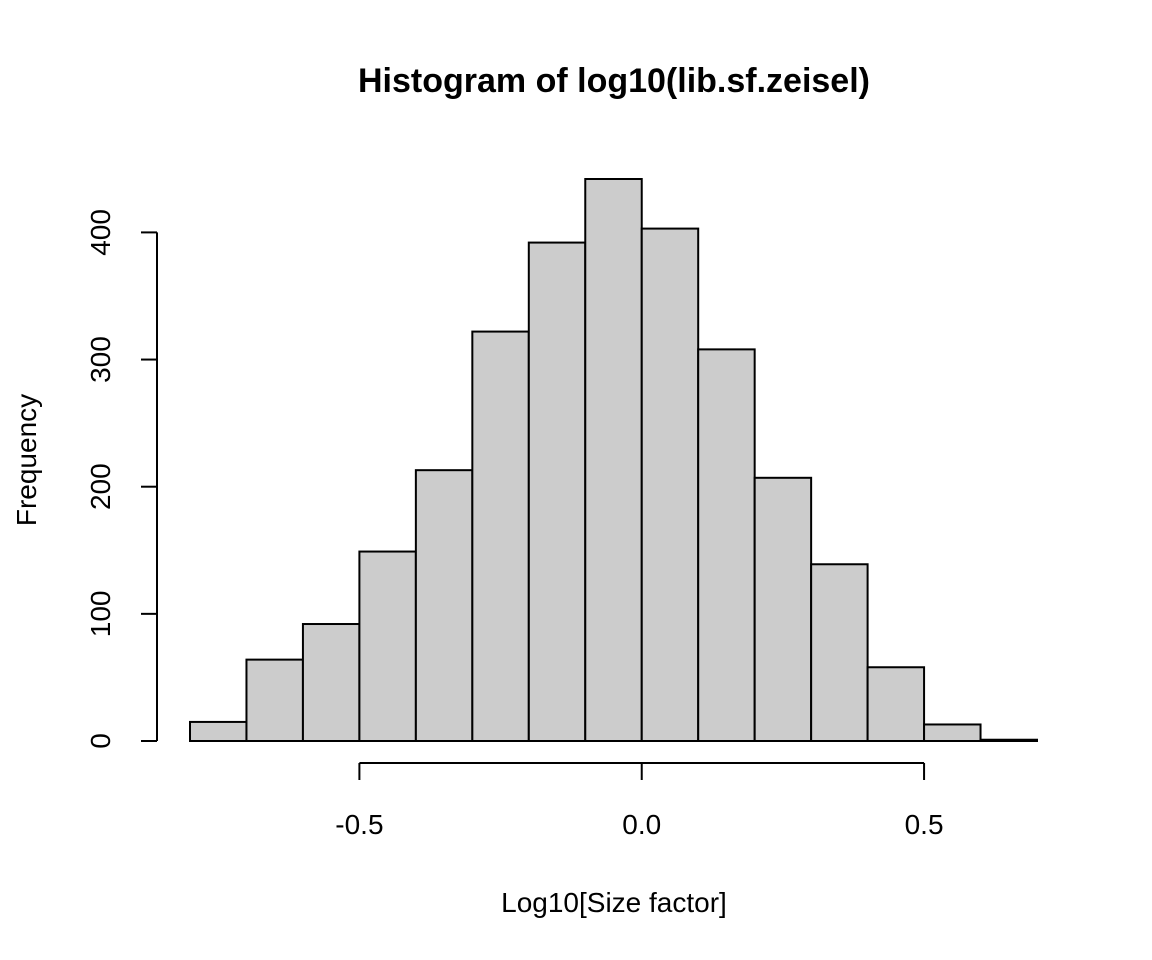 The height and width of the screenshot is (960, 1152). I want to click on y-tick-label: 400, so click(100, 232).